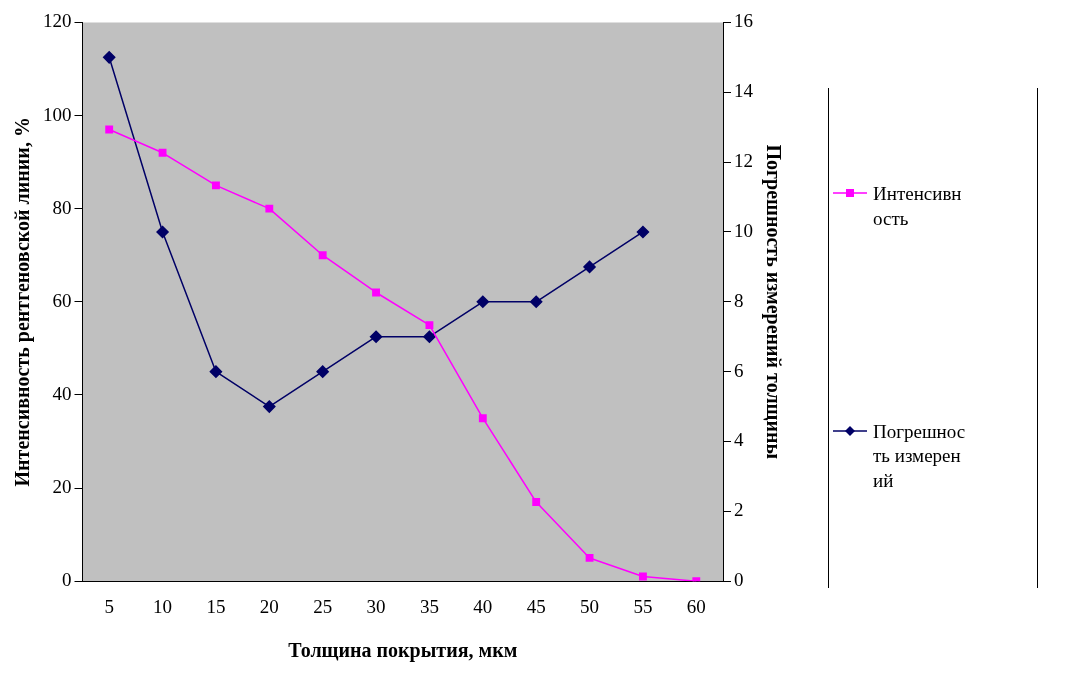  I want to click on x-tick-label: 20, so click(269, 606).